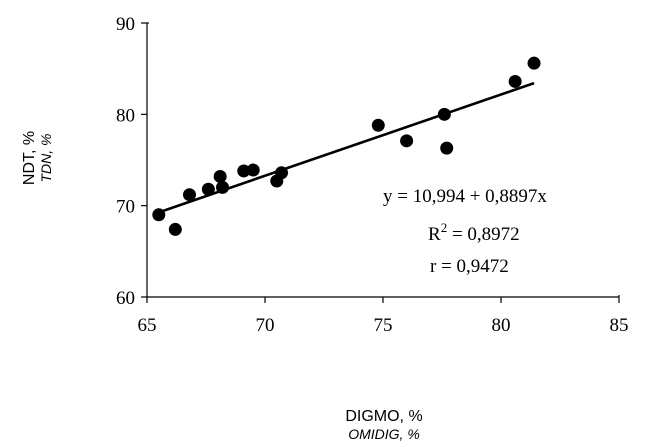 The image size is (649, 447). What do you see at coordinates (483, 234) in the screenshot?
I see `r-squared-value: = 0,8972` at bounding box center [483, 234].